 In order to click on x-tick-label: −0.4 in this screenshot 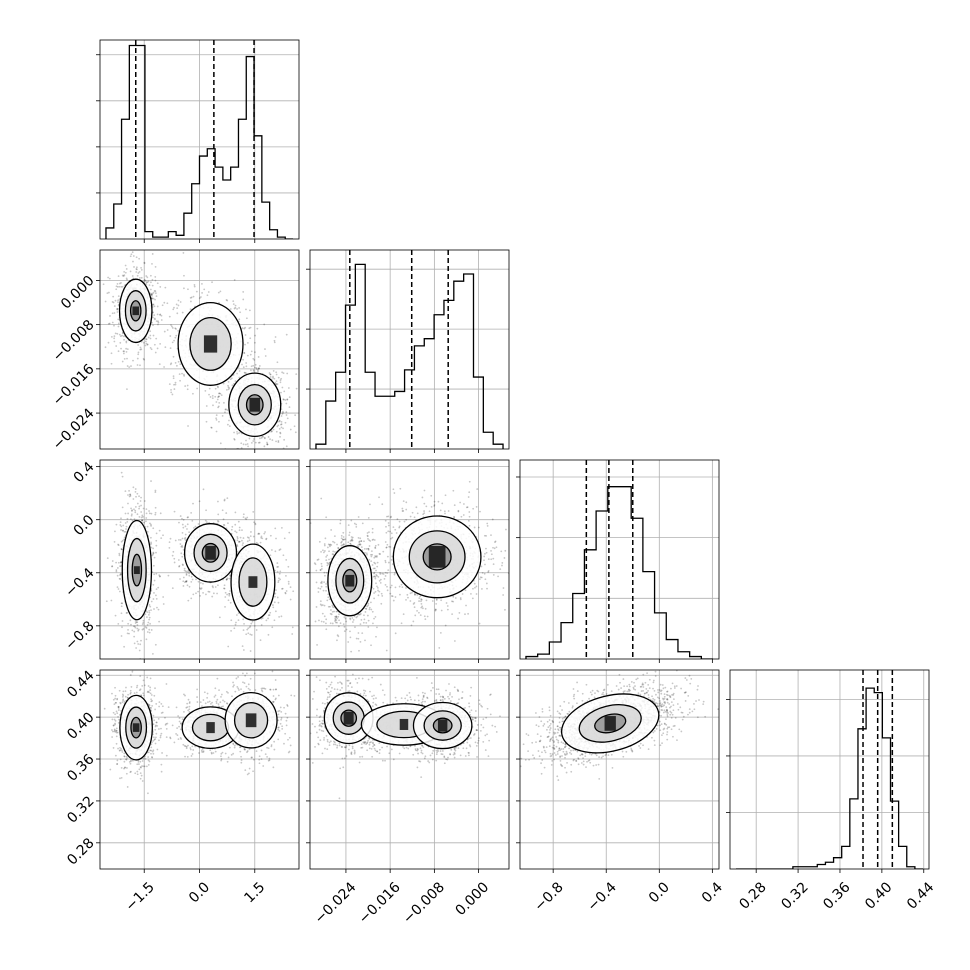, I will do `click(601, 896)`.